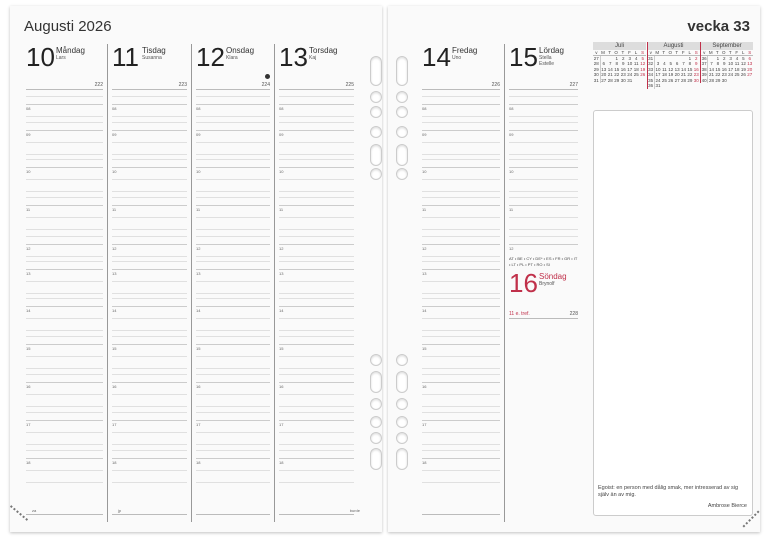 The image size is (766, 542). What do you see at coordinates (232, 283) in the screenshot?
I see `day-column: 12 Onsdag Klara 224 08 09 10 11 12 13 14 15 16 17 18` at bounding box center [232, 283].